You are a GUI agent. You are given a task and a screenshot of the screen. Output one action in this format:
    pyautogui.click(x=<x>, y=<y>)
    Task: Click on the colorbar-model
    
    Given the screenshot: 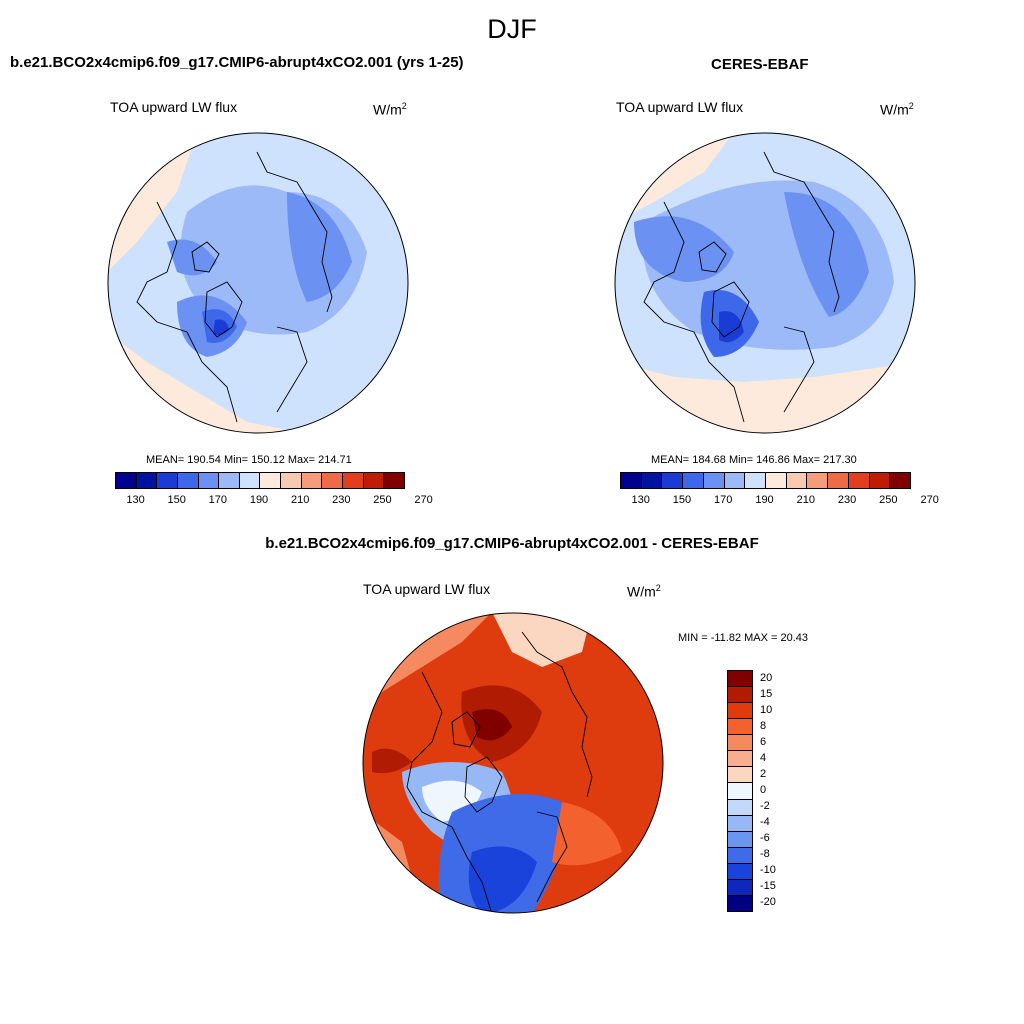 What is the action you would take?
    pyautogui.click(x=260, y=480)
    